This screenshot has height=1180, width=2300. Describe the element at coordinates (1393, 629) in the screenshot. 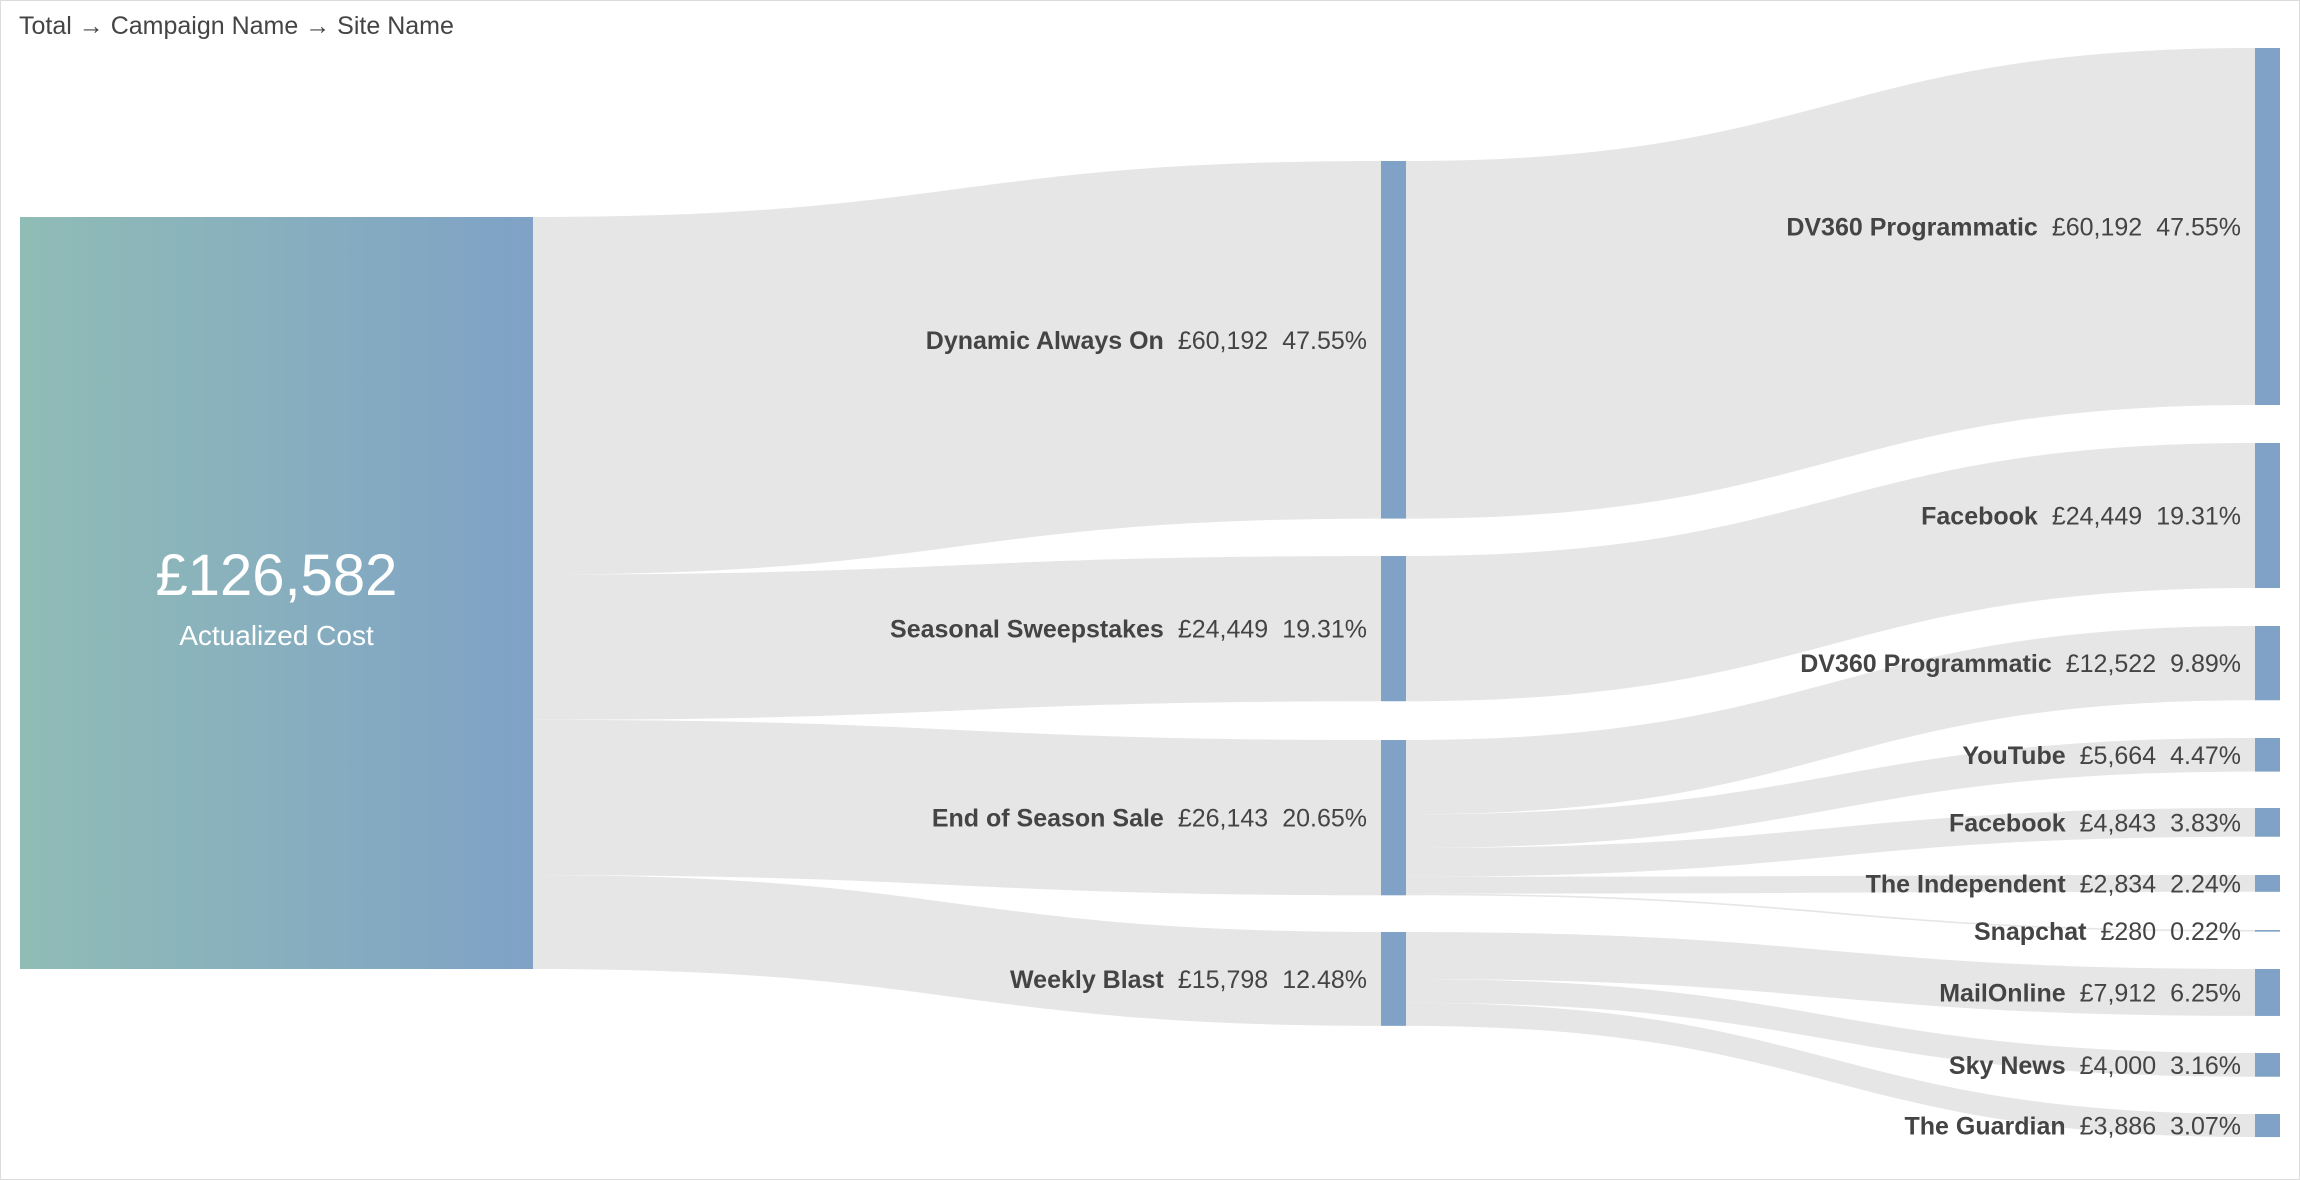

I see `campaign-node-seasonal-sweepstakes` at that location.